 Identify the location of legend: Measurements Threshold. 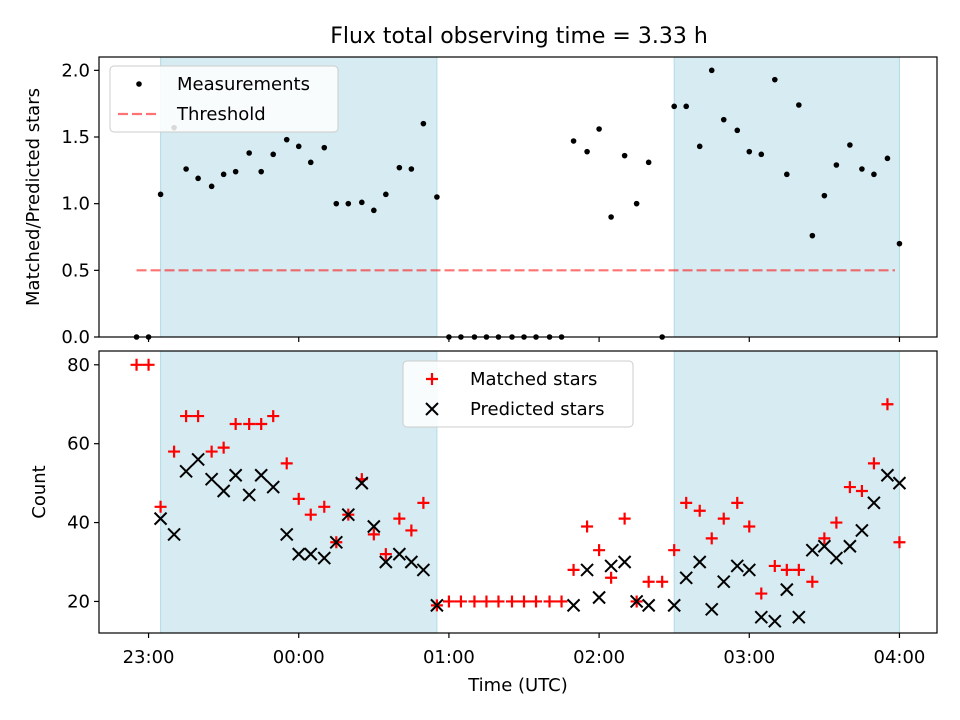
(224, 99).